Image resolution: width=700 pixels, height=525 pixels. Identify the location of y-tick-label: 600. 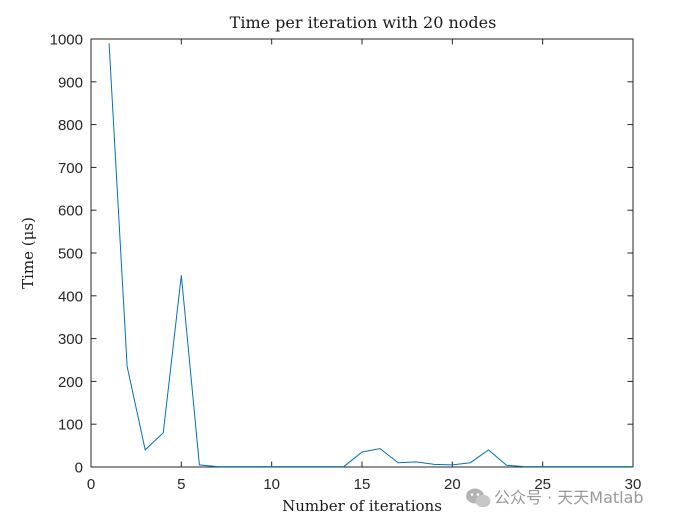
(70, 211).